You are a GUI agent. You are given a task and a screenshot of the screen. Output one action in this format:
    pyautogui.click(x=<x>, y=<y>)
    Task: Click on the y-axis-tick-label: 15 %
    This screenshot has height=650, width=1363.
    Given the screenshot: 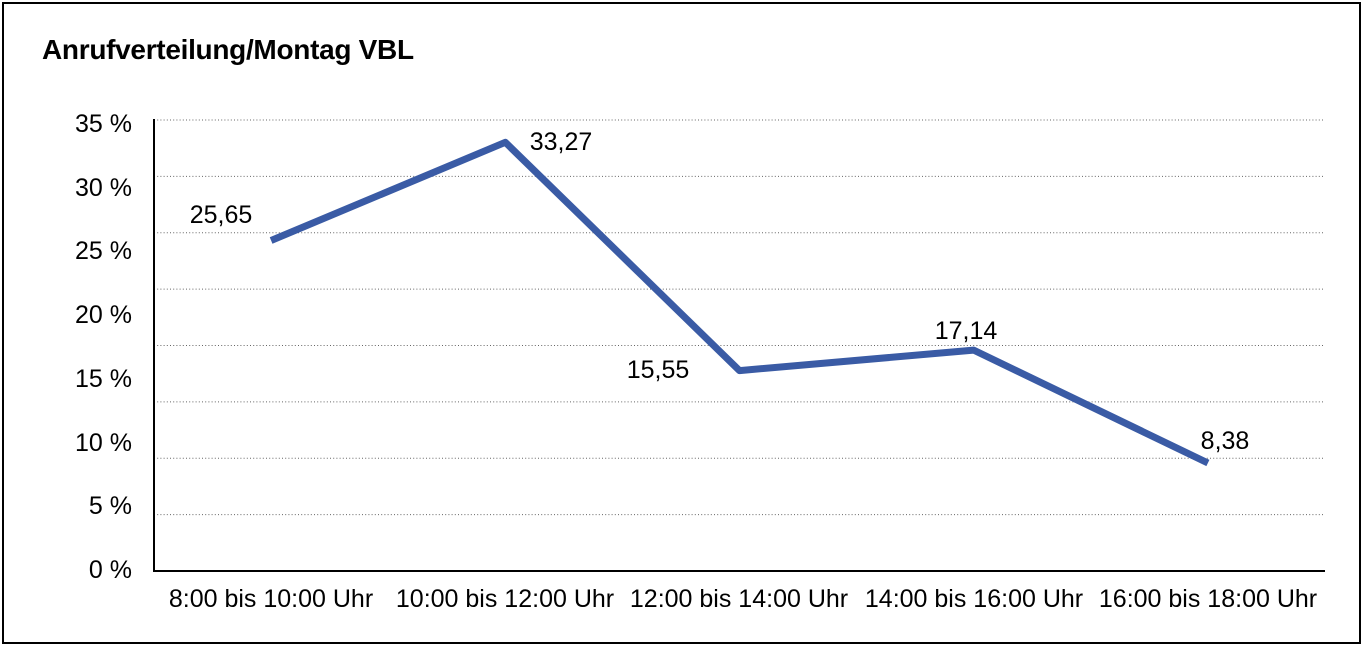 What is the action you would take?
    pyautogui.click(x=103, y=378)
    